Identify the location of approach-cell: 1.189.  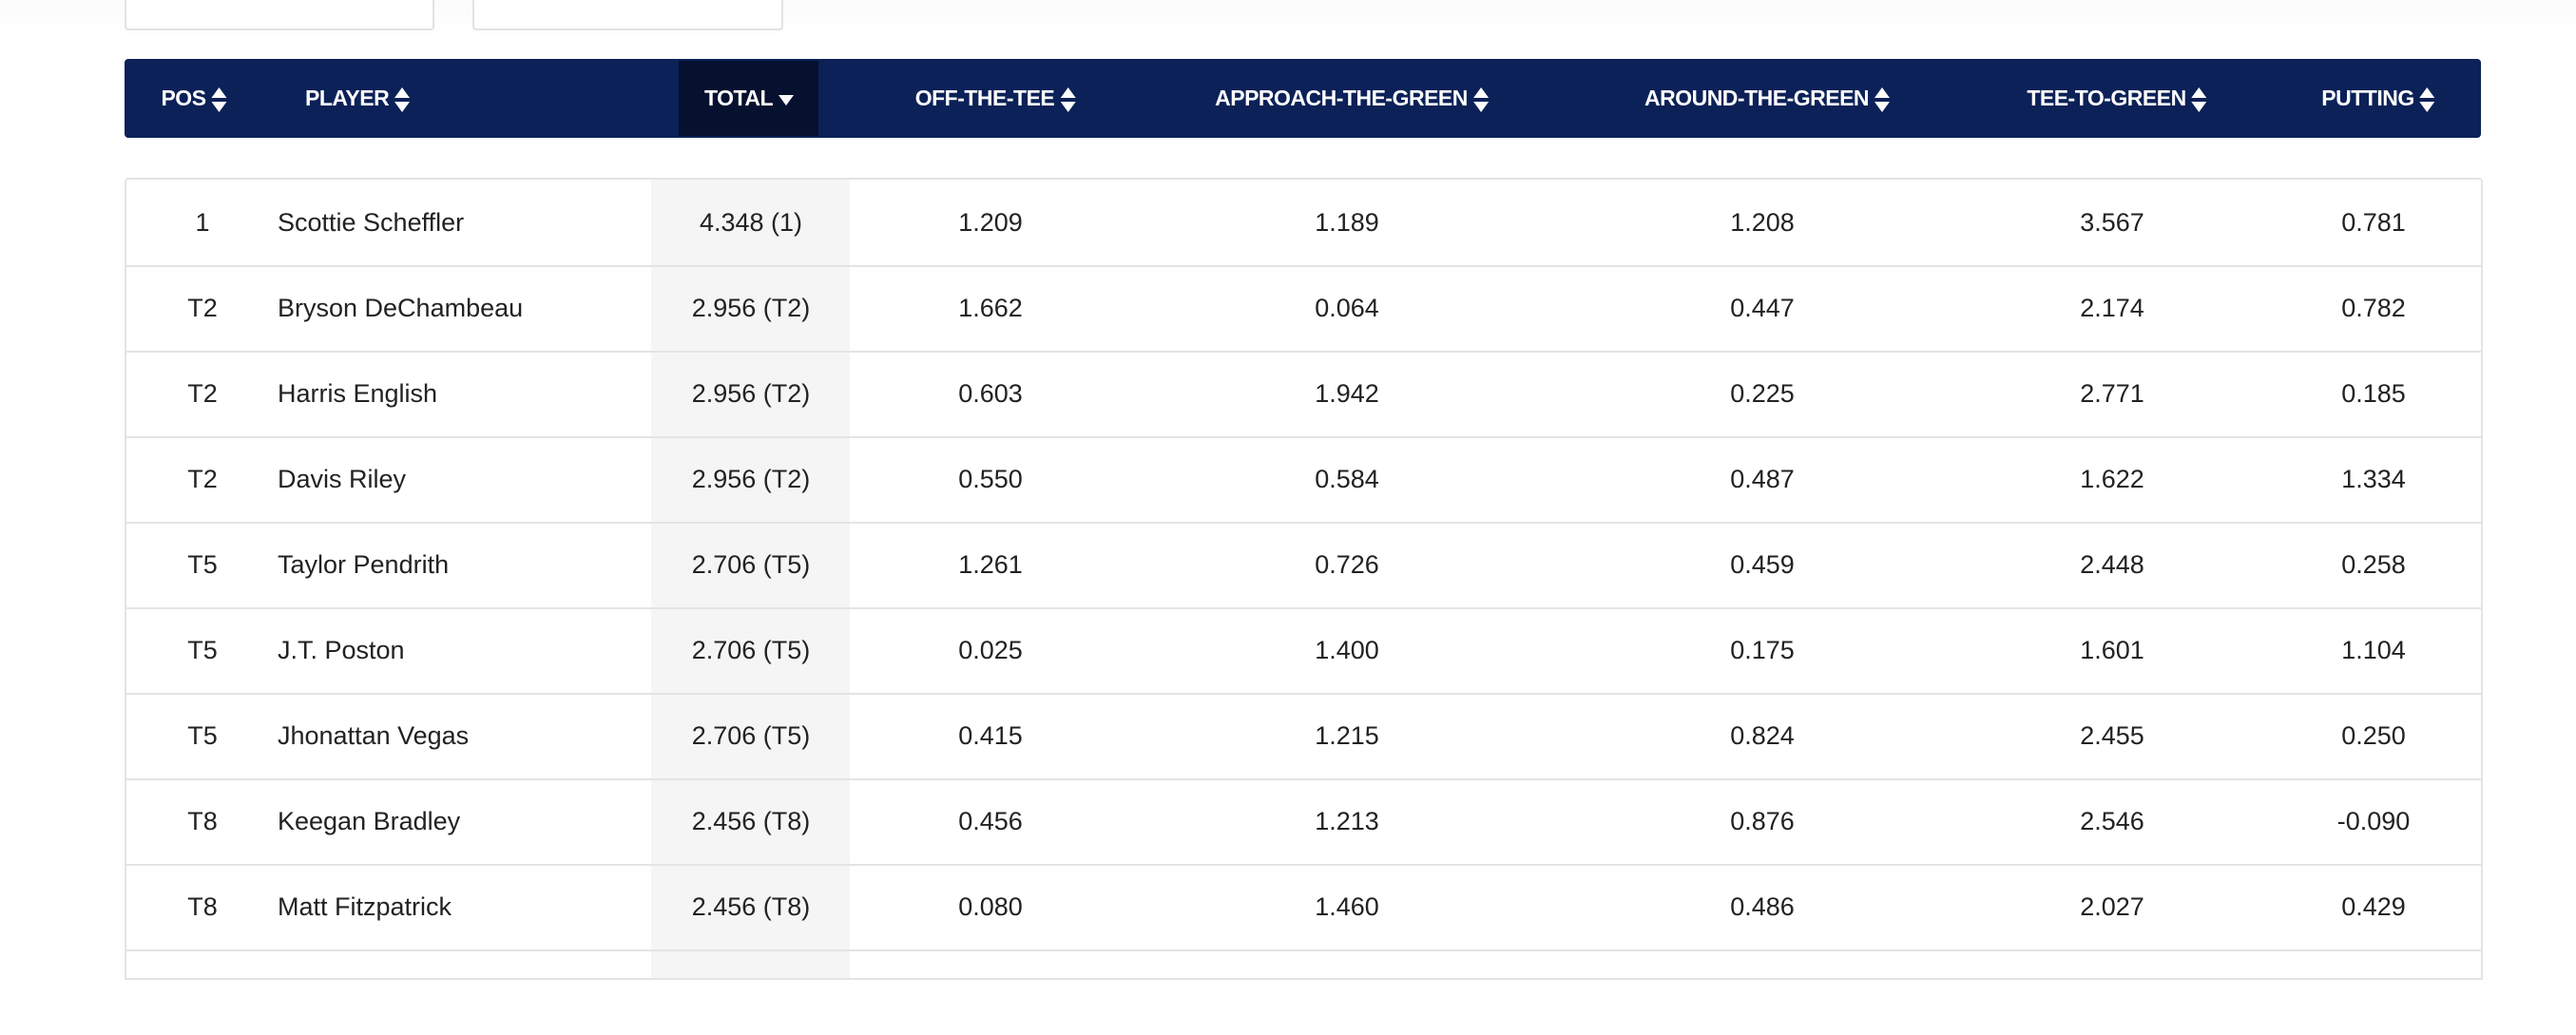
(1347, 222).